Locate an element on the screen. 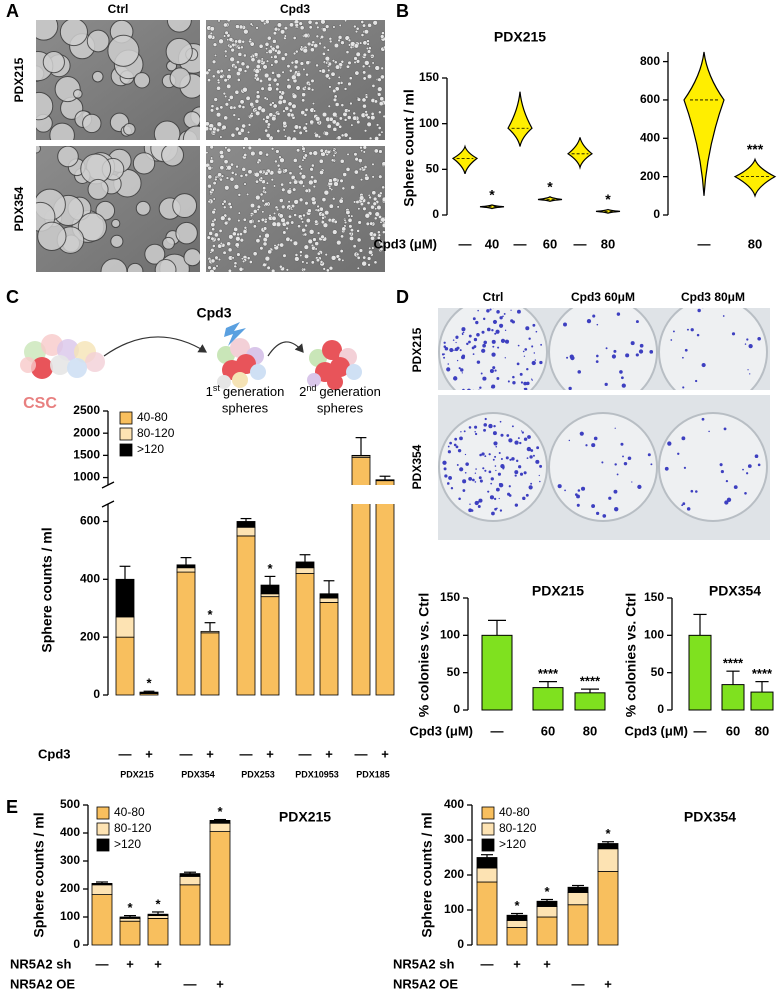 The width and height of the screenshot is (777, 990). break-mark is located at coordinates (108, 504).